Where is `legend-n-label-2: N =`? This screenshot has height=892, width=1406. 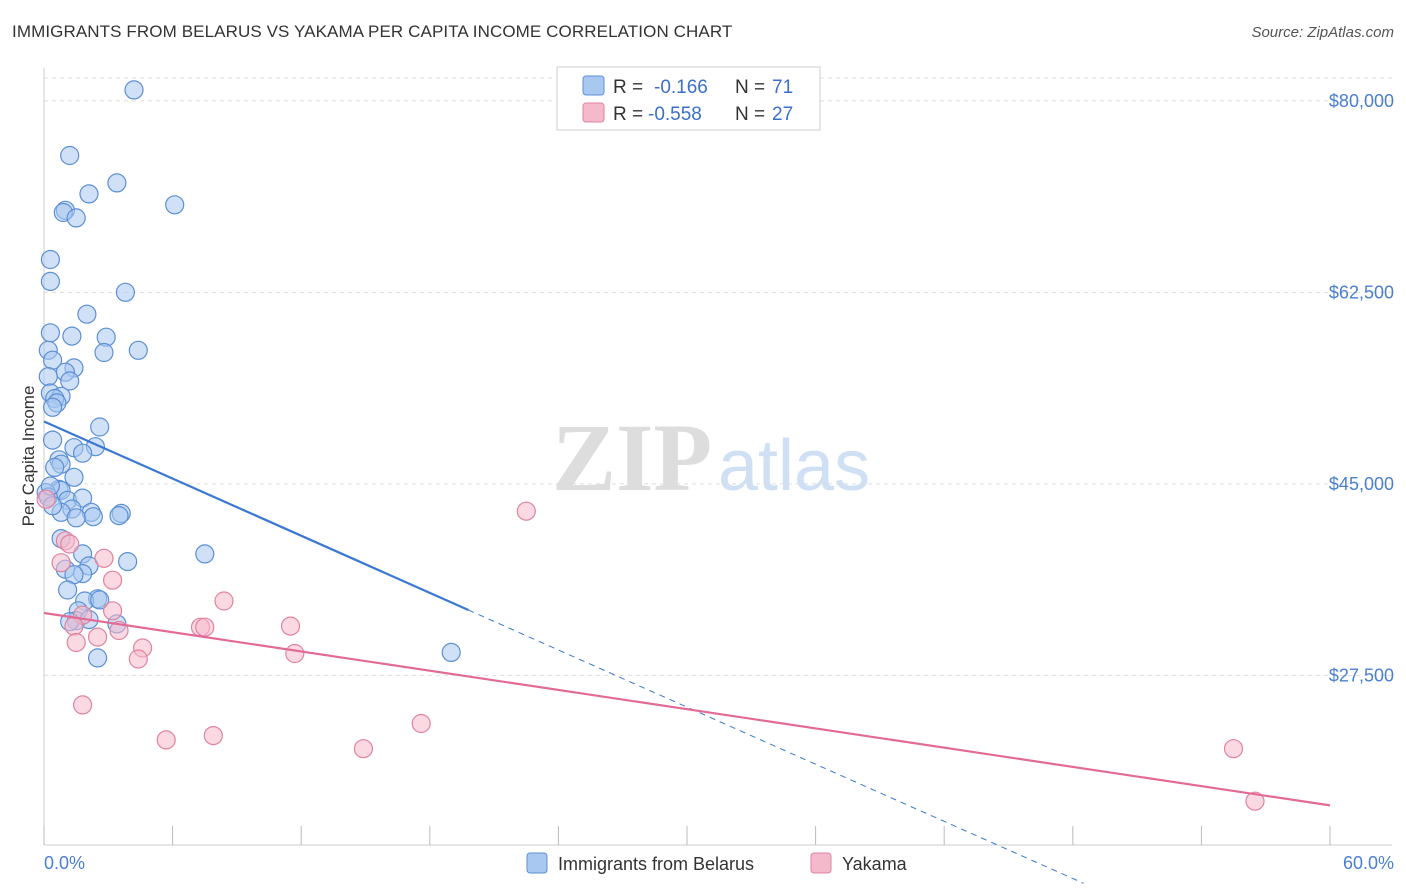 legend-n-label-2: N = is located at coordinates (750, 114).